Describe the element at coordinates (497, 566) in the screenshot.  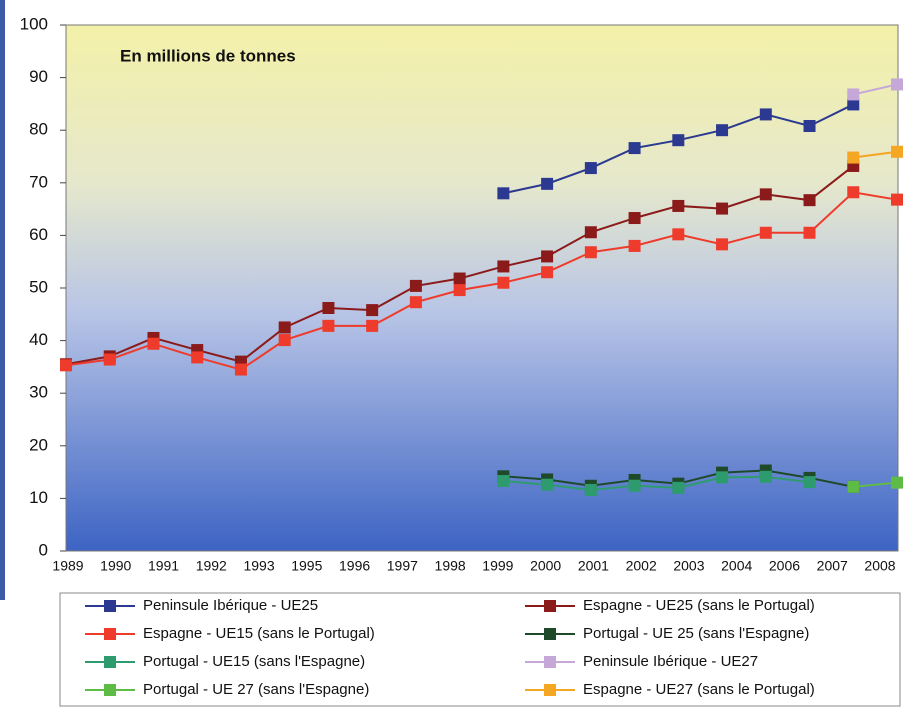
I see `x-tick-label: 1999` at that location.